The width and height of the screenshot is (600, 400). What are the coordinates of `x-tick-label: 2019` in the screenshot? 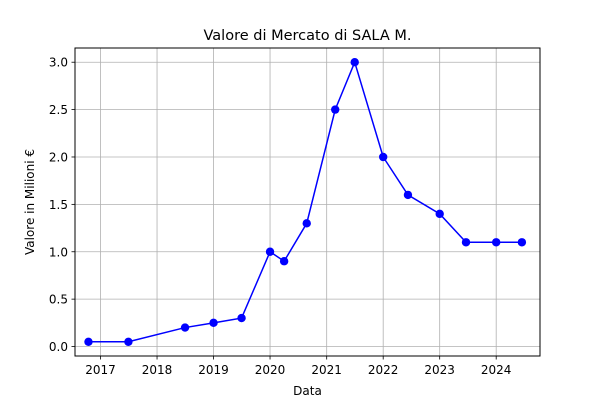 It's located at (213, 370).